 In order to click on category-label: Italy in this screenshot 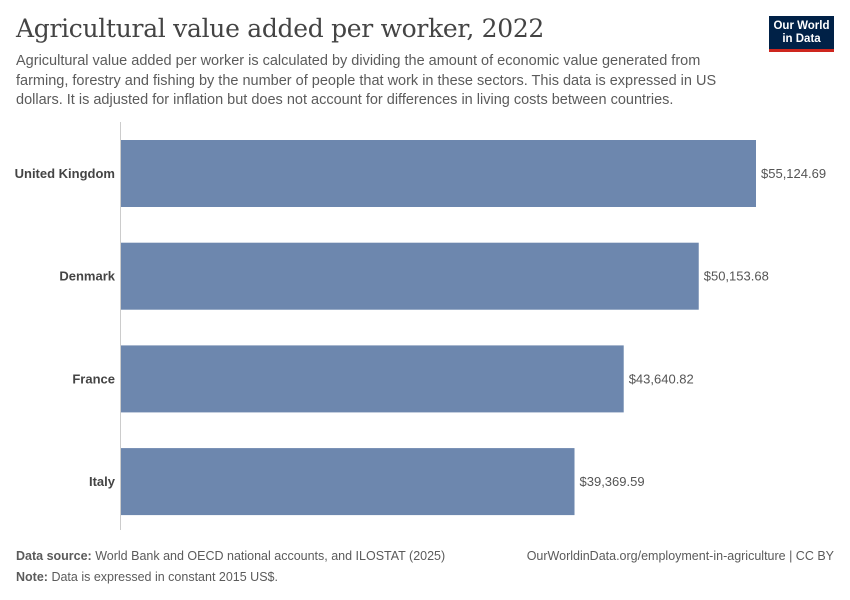, I will do `click(102, 481)`.